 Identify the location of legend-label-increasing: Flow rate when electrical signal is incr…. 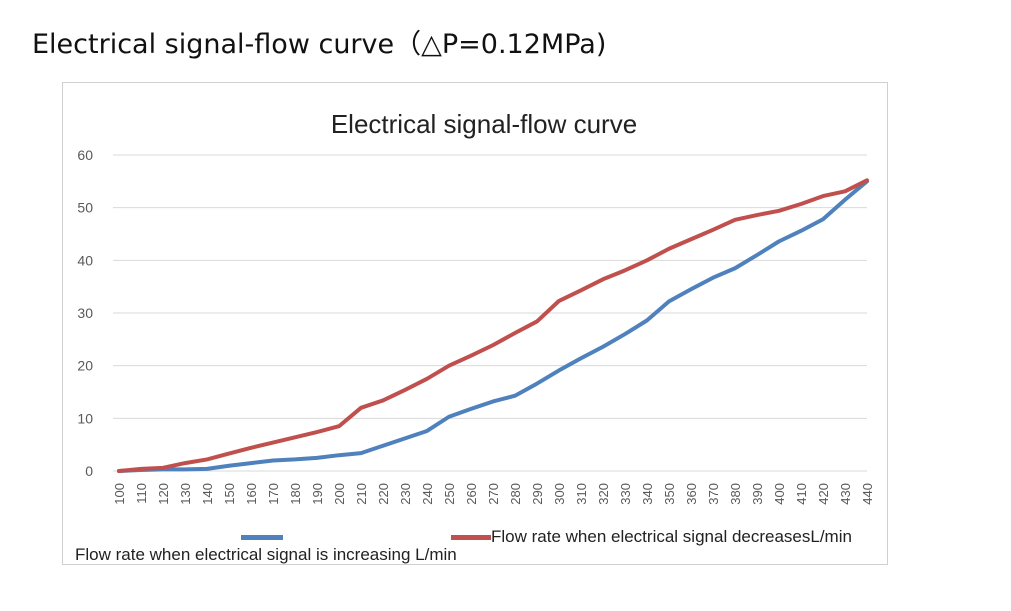
(266, 554).